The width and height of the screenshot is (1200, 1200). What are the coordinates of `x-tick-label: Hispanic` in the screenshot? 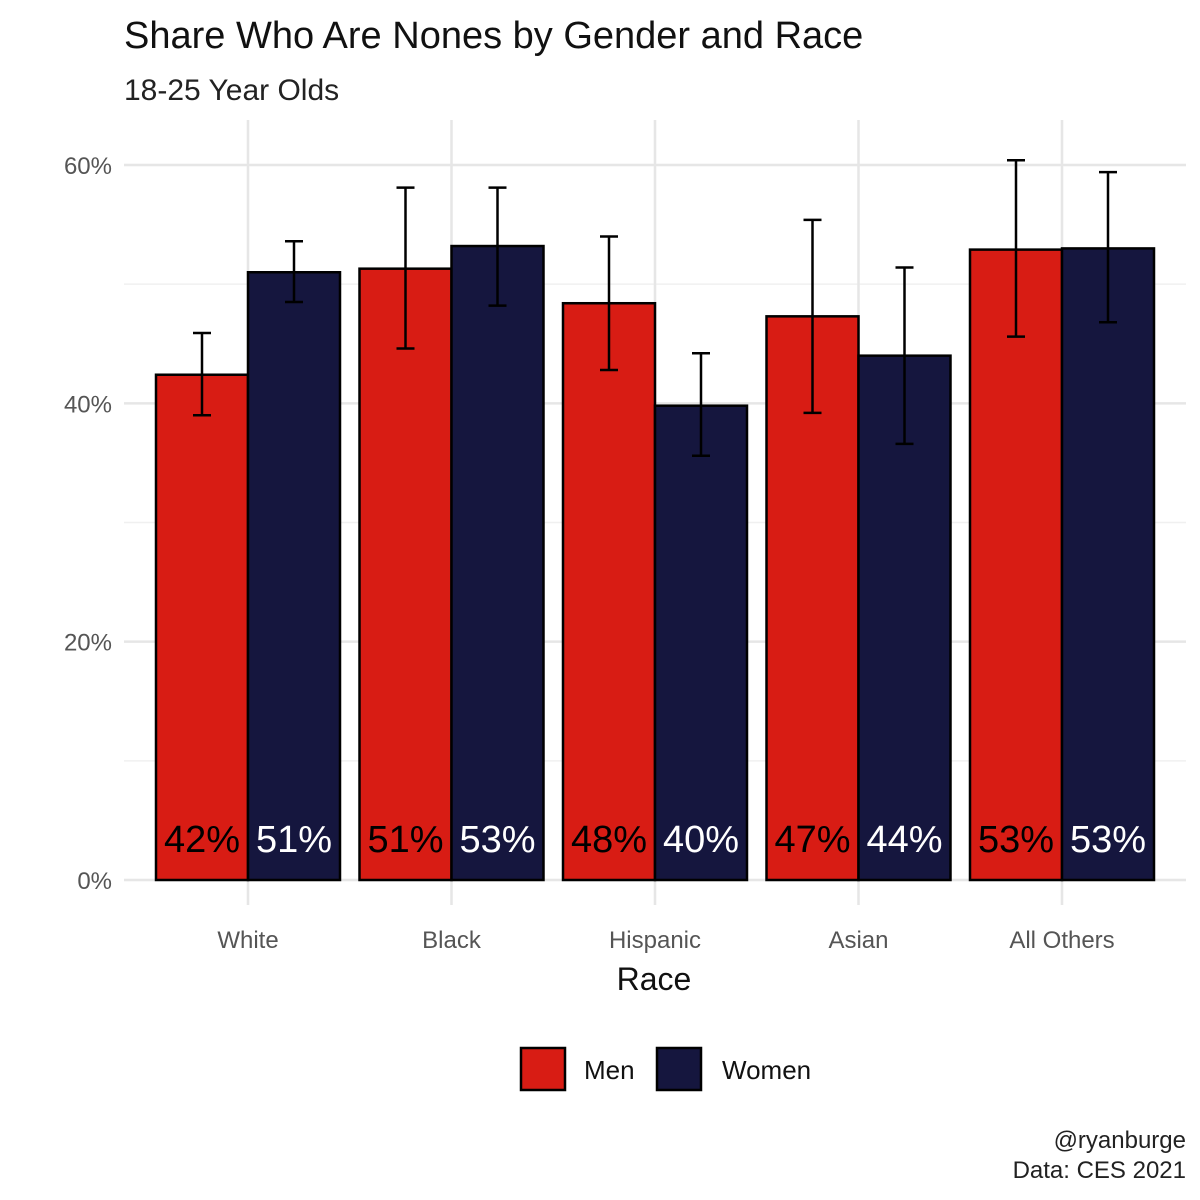 It's located at (655, 940).